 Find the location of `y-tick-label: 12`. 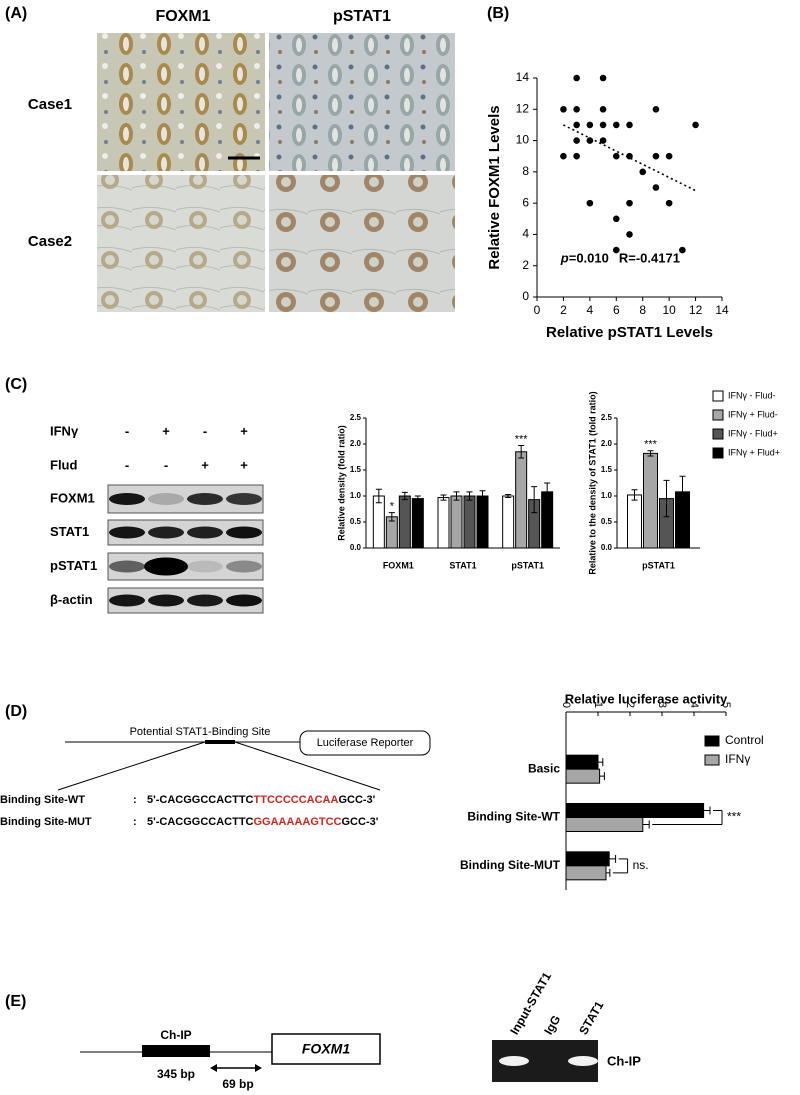

y-tick-label: 12 is located at coordinates (523, 108).